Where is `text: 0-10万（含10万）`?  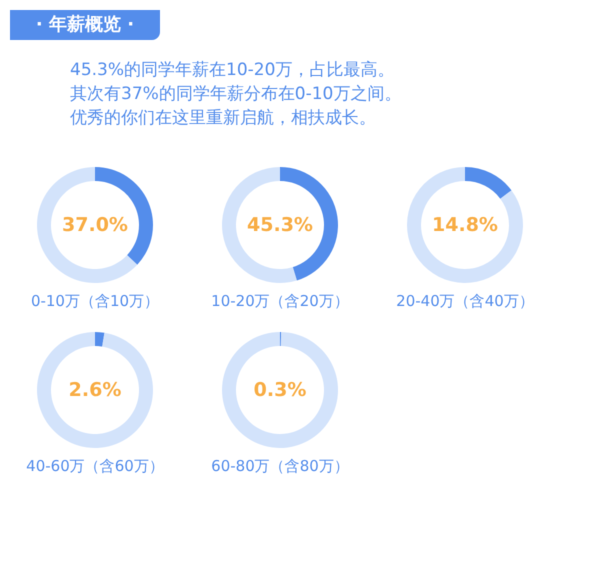 text: 0-10万（含10万） is located at coordinates (95, 301).